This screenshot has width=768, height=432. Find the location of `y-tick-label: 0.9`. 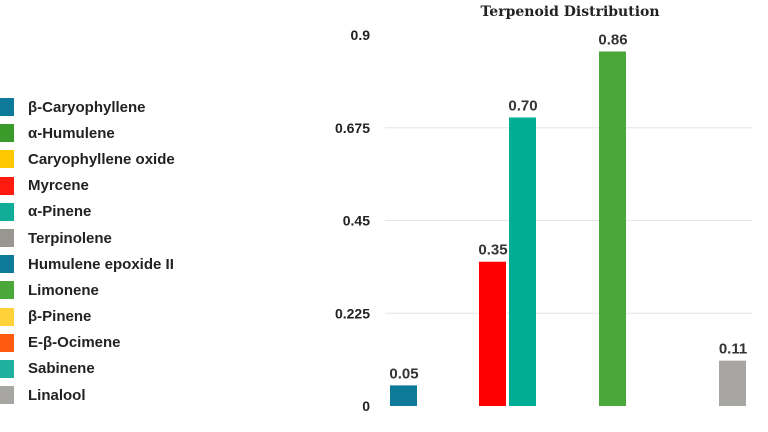

y-tick-label: 0.9 is located at coordinates (361, 35).